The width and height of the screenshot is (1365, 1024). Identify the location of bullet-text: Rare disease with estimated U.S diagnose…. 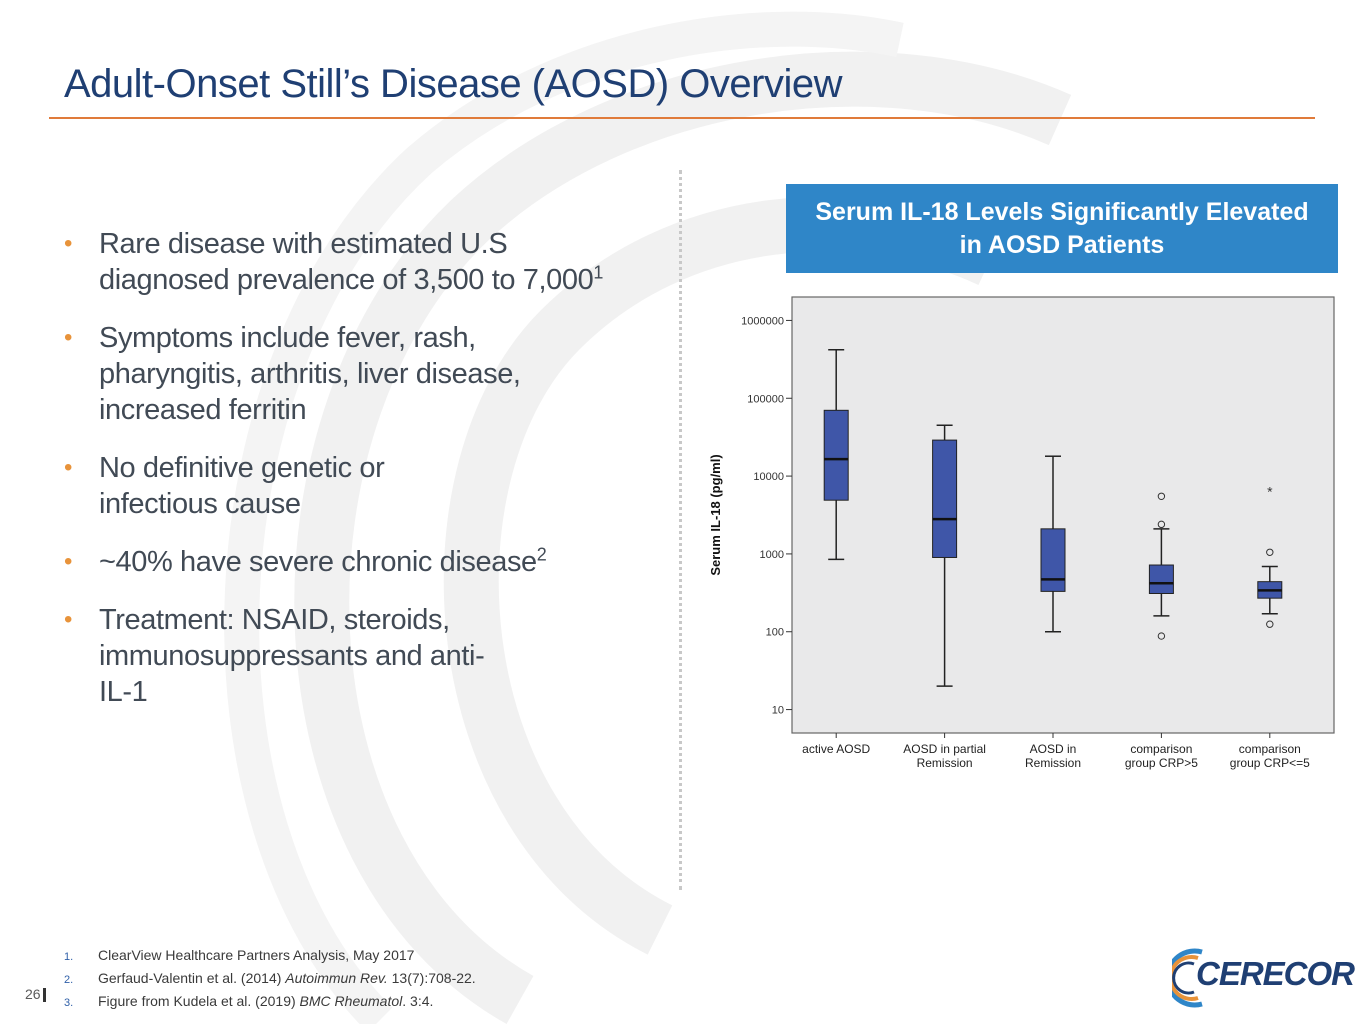
(346, 262).